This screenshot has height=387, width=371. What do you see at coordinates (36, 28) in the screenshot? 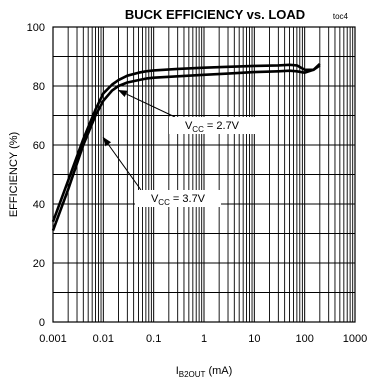
I see `y-tick-label: 100` at bounding box center [36, 28].